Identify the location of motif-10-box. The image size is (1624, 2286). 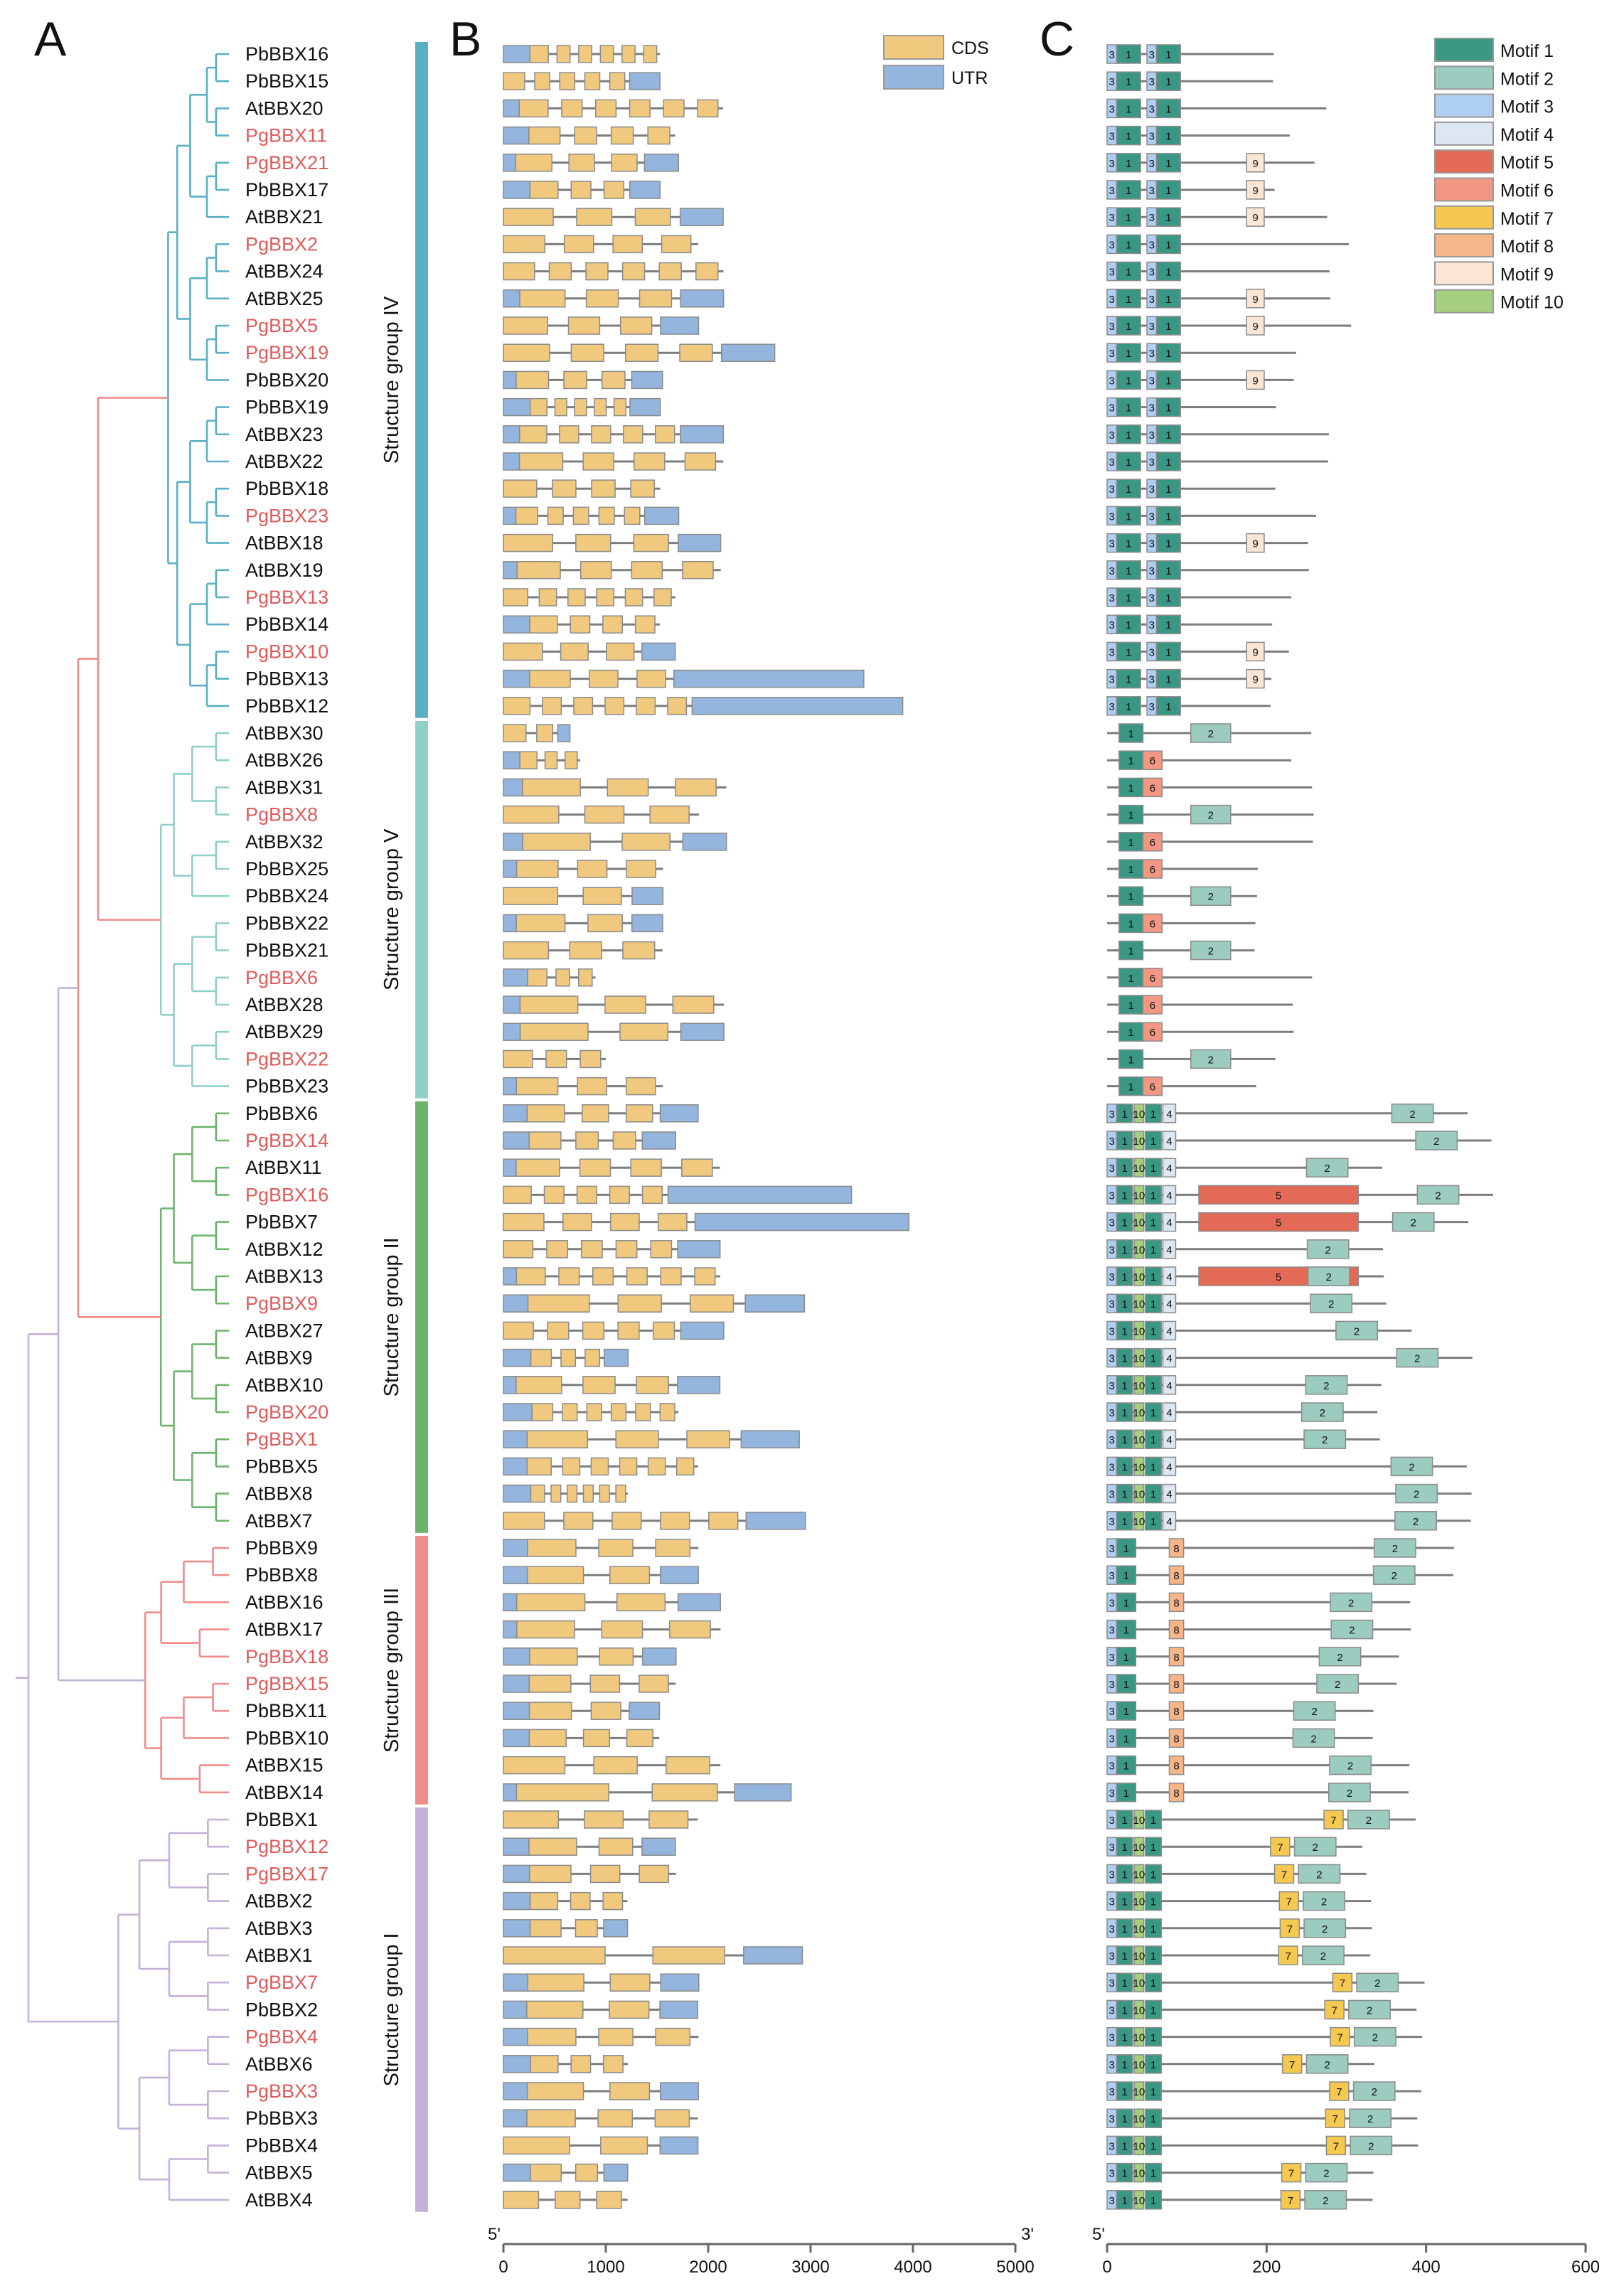
(1139, 1493).